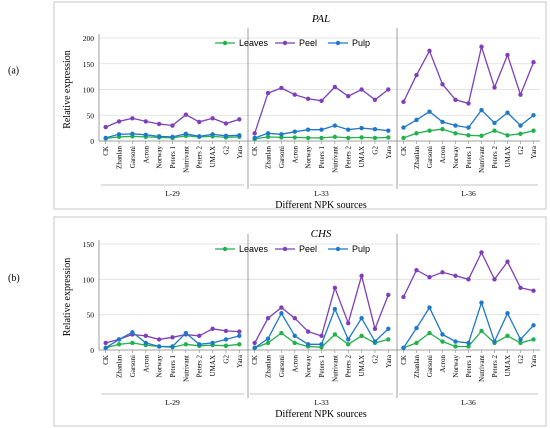 This screenshot has width=550, height=428. Describe the element at coordinates (443, 155) in the screenshot. I see `x-tick-label: Acron` at that location.